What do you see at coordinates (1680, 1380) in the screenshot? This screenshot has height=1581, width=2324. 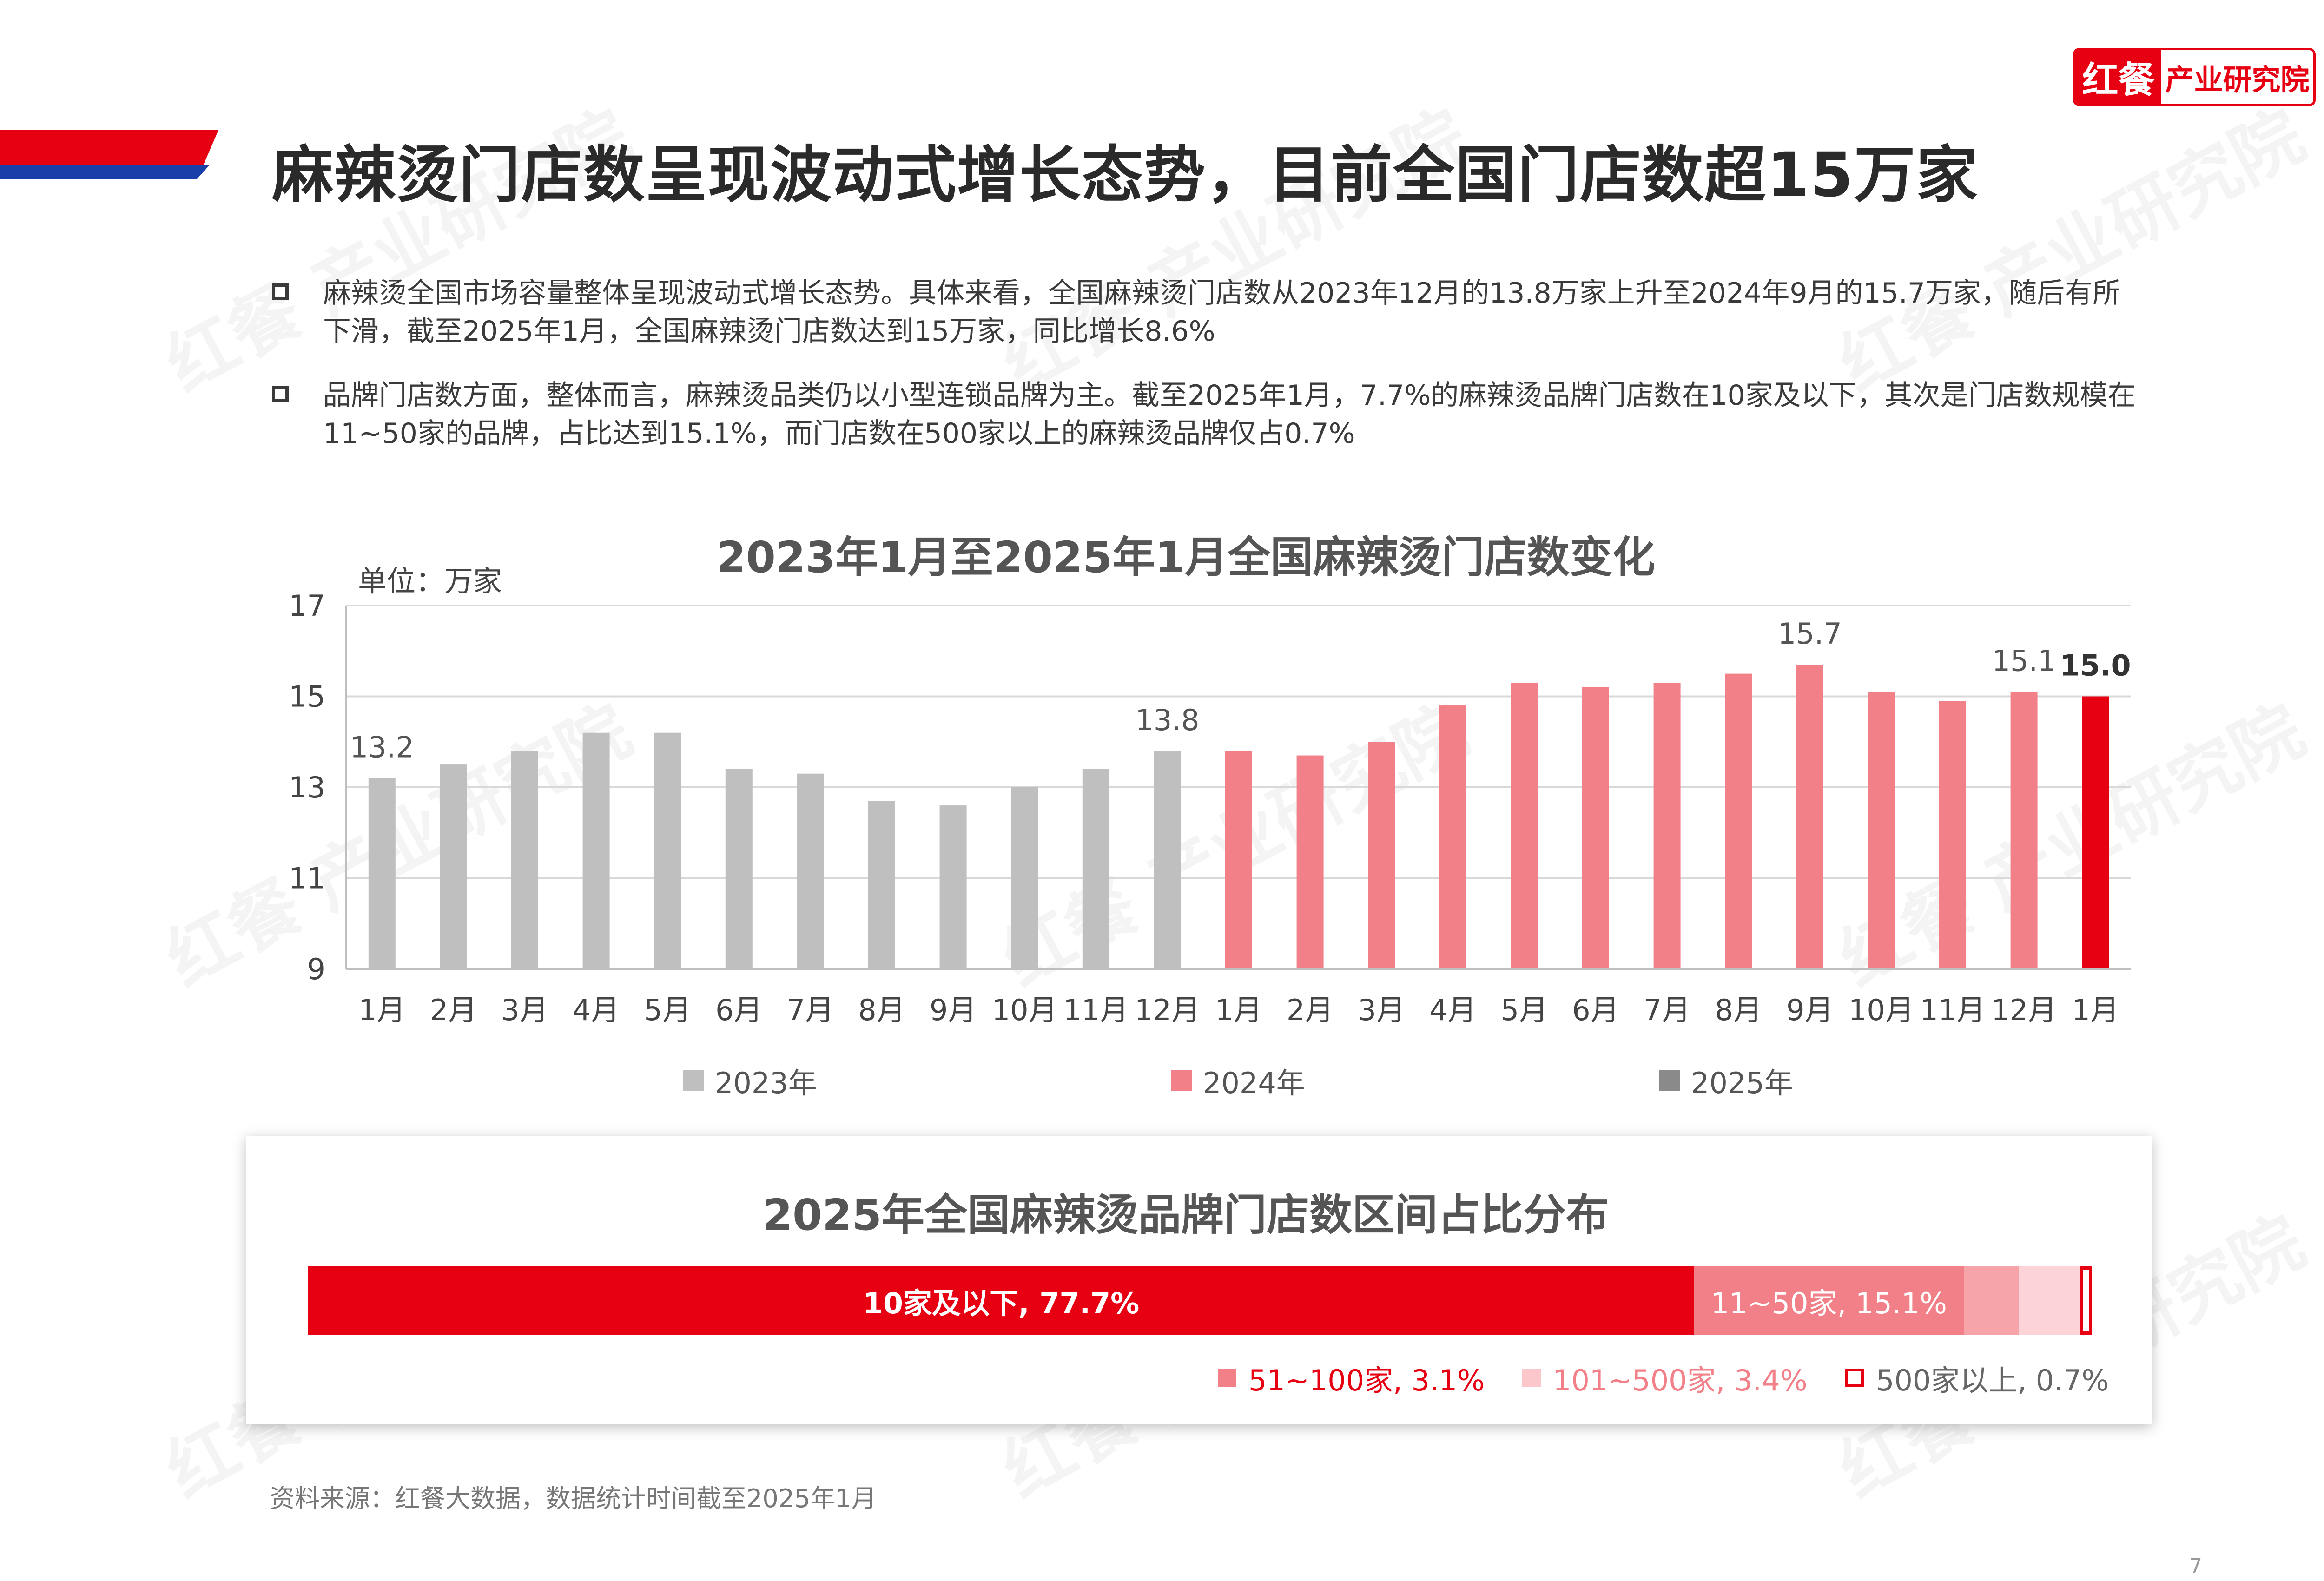 I see `legend-label: 101~500家, 3.4%` at bounding box center [1680, 1380].